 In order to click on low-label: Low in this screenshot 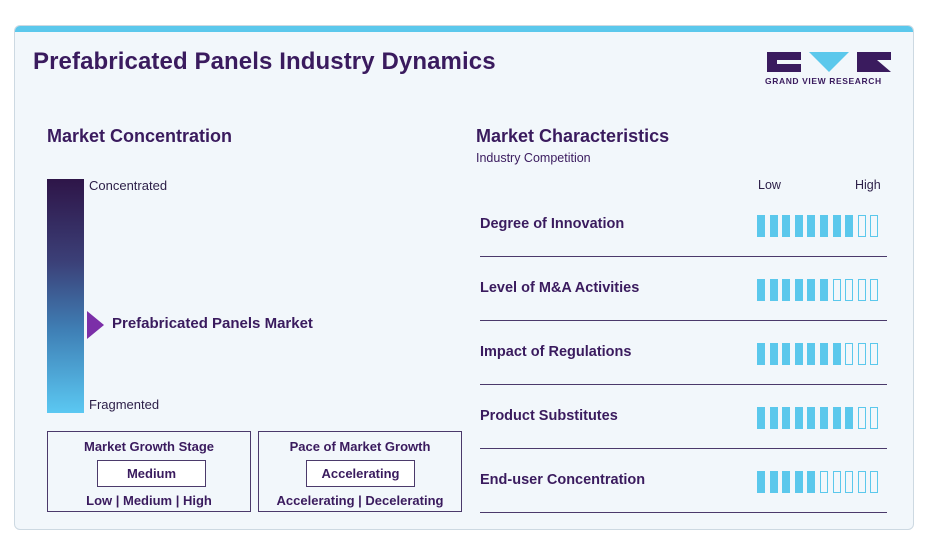, I will do `click(769, 185)`.